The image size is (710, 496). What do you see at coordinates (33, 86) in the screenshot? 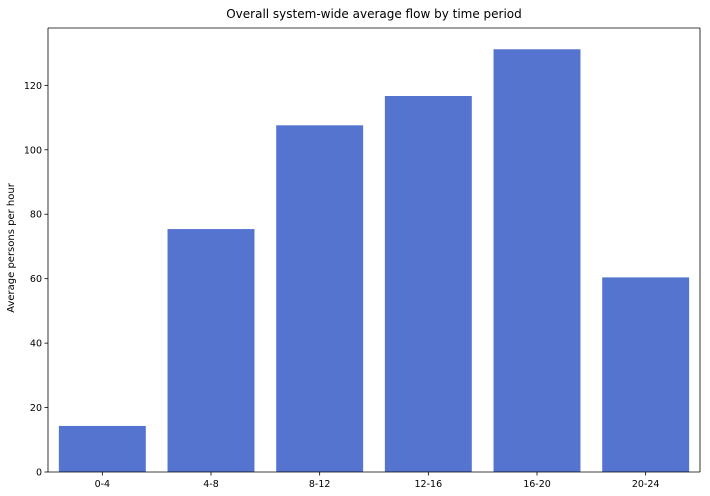
I see `y-tick-label: 120` at bounding box center [33, 86].